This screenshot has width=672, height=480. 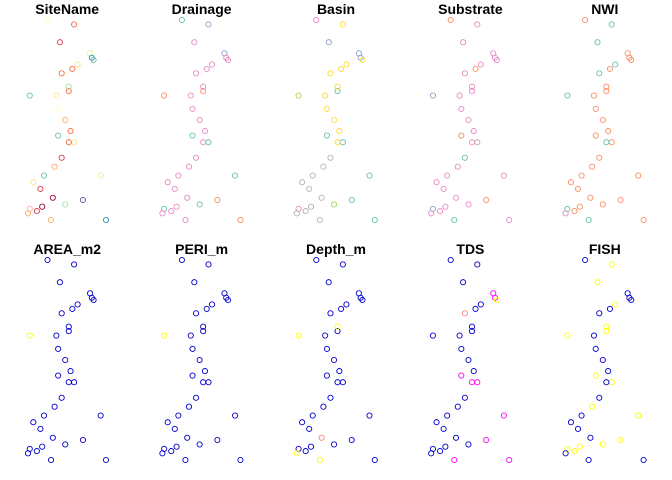 What do you see at coordinates (201, 352) in the screenshot?
I see `facet-panel-peri-m: PERI_m` at bounding box center [201, 352].